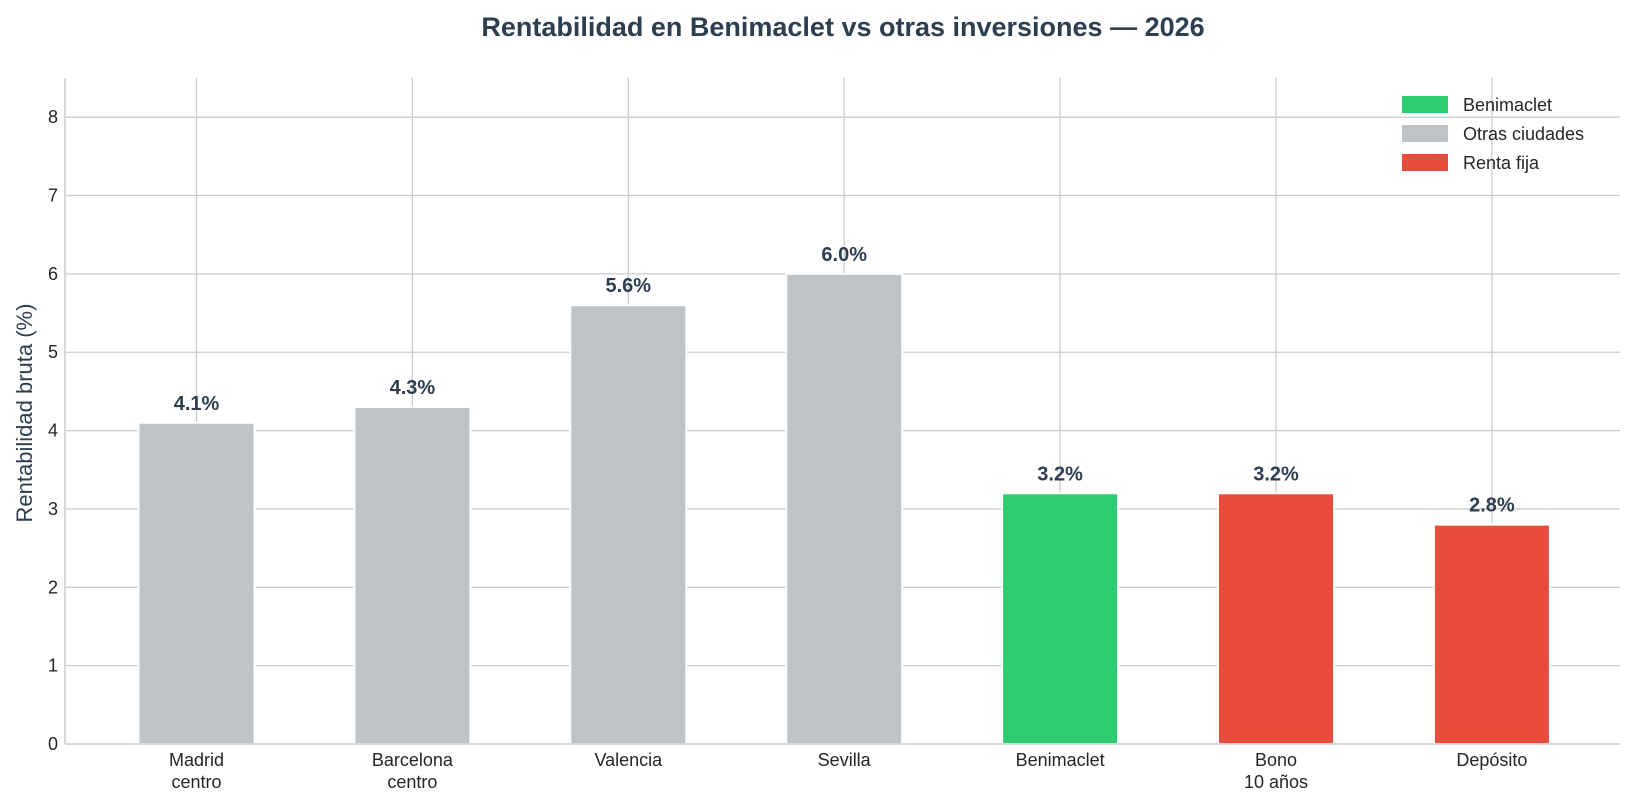 The image size is (1636, 808). I want to click on value-label: 4.1%, so click(197, 404).